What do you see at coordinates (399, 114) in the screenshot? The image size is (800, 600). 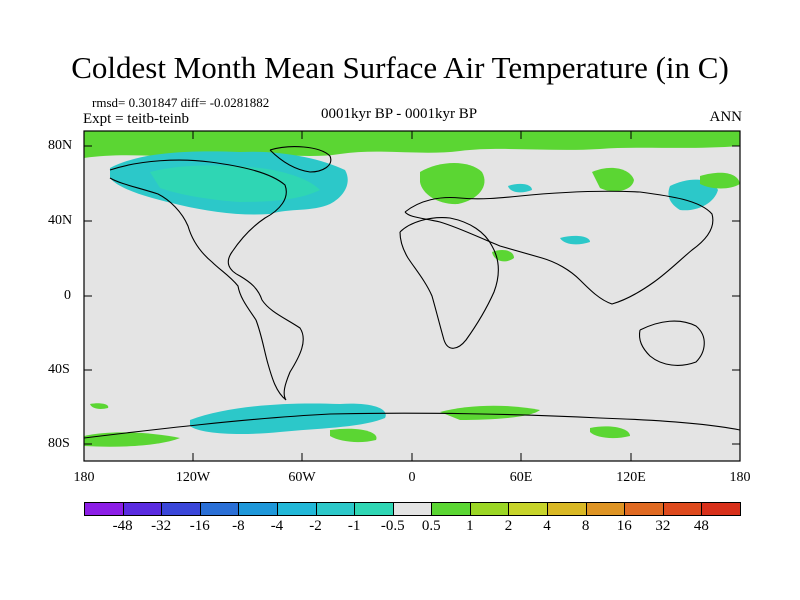 I see `period-label: 0001kyr BP - 0001kyr BP` at bounding box center [399, 114].